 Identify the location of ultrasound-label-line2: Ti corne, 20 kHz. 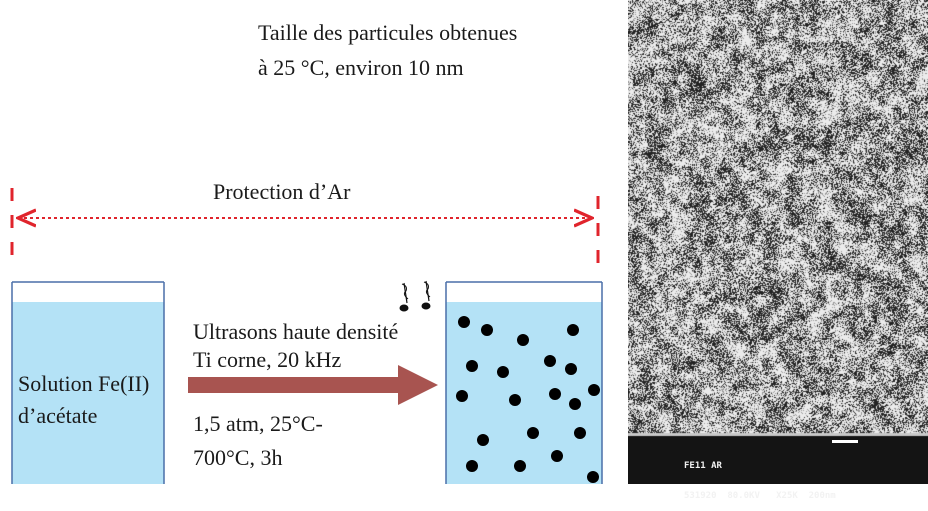
(267, 359).